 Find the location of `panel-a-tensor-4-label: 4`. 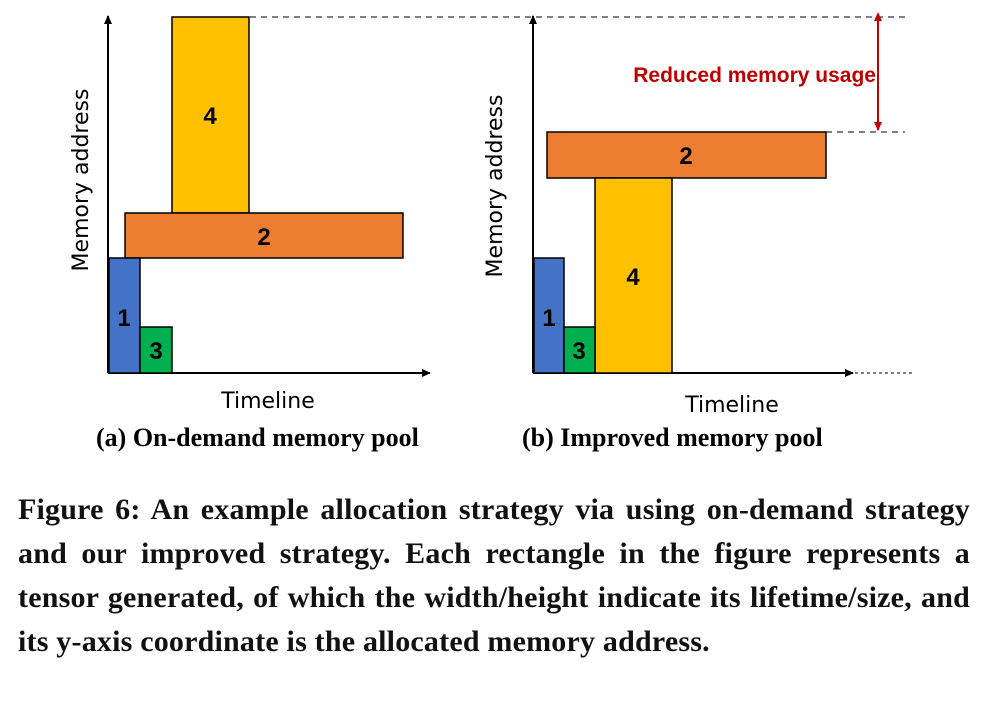

panel-a-tensor-4-label: 4 is located at coordinates (210, 116).